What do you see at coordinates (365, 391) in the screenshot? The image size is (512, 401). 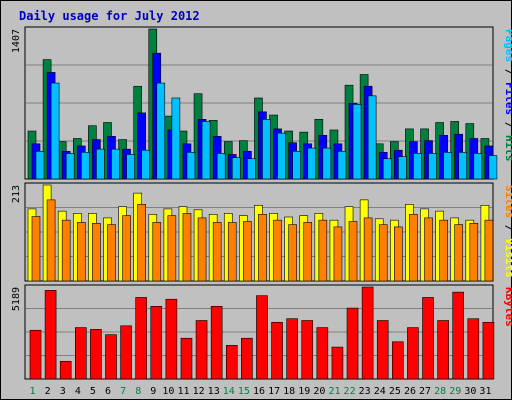 I see `day-label-23: 23` at bounding box center [365, 391].